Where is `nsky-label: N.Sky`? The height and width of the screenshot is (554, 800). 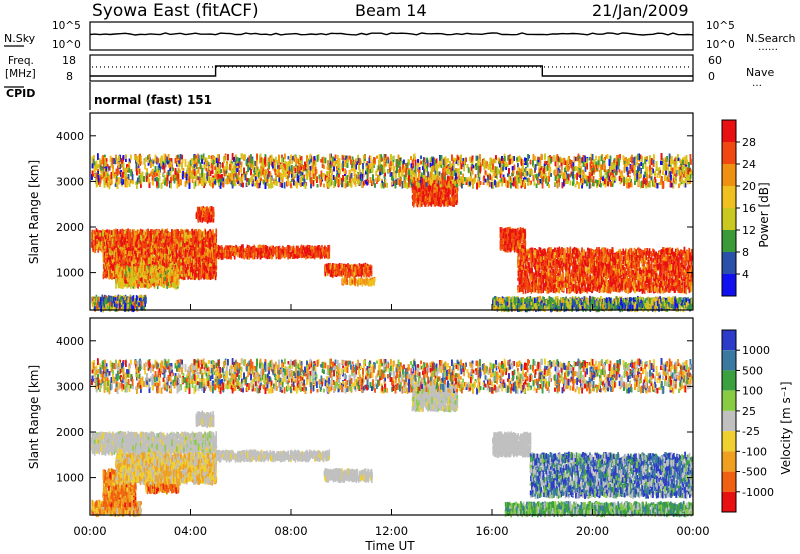 nsky-label: N.Sky is located at coordinates (20, 38).